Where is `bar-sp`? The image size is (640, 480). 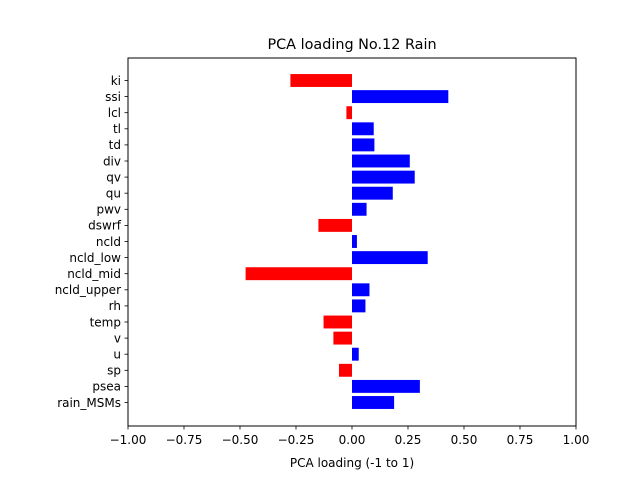
bar-sp is located at coordinates (345, 370).